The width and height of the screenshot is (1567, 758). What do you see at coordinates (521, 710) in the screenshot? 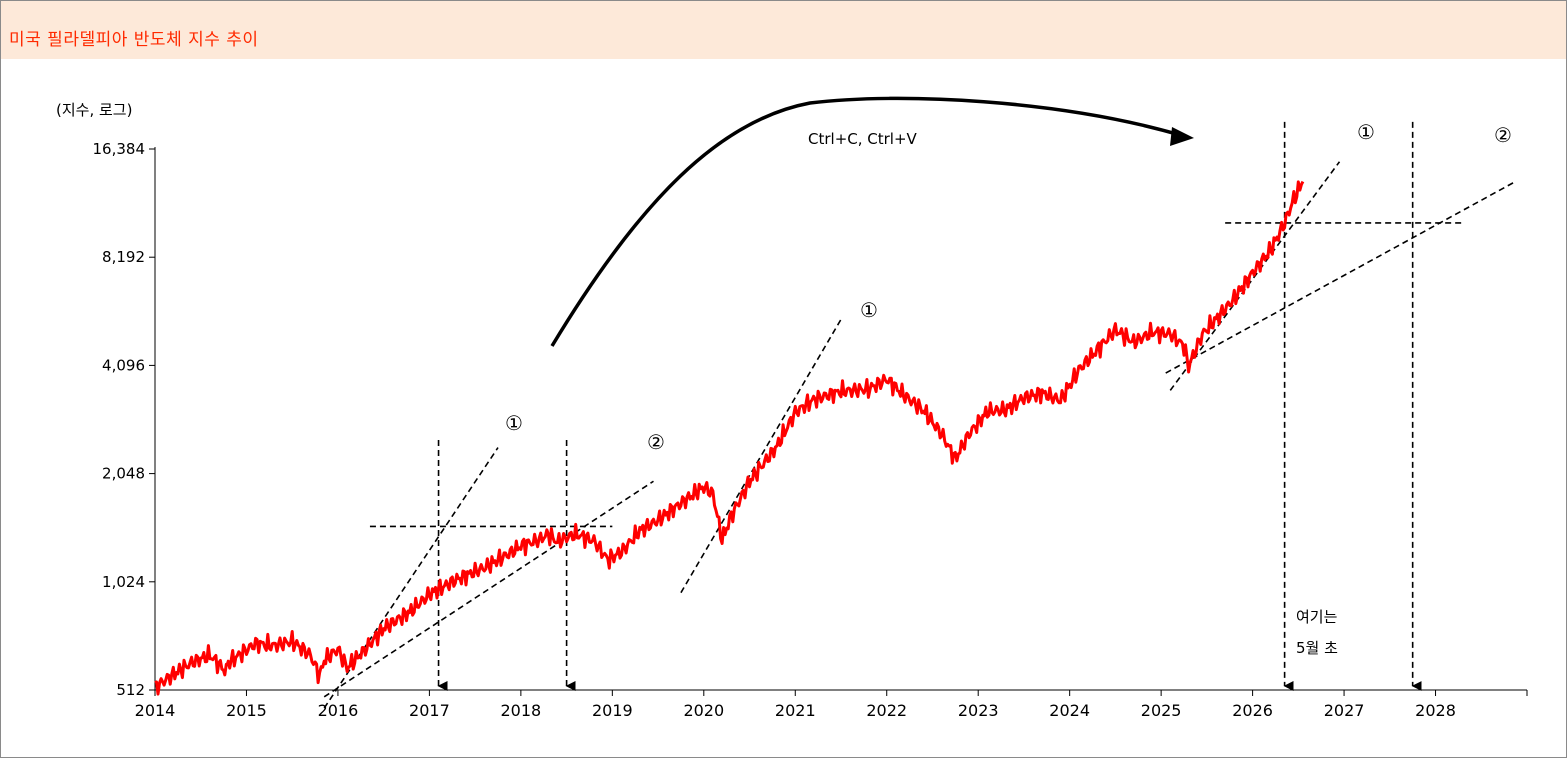
I see `x-tick-label: 2018` at bounding box center [521, 710].